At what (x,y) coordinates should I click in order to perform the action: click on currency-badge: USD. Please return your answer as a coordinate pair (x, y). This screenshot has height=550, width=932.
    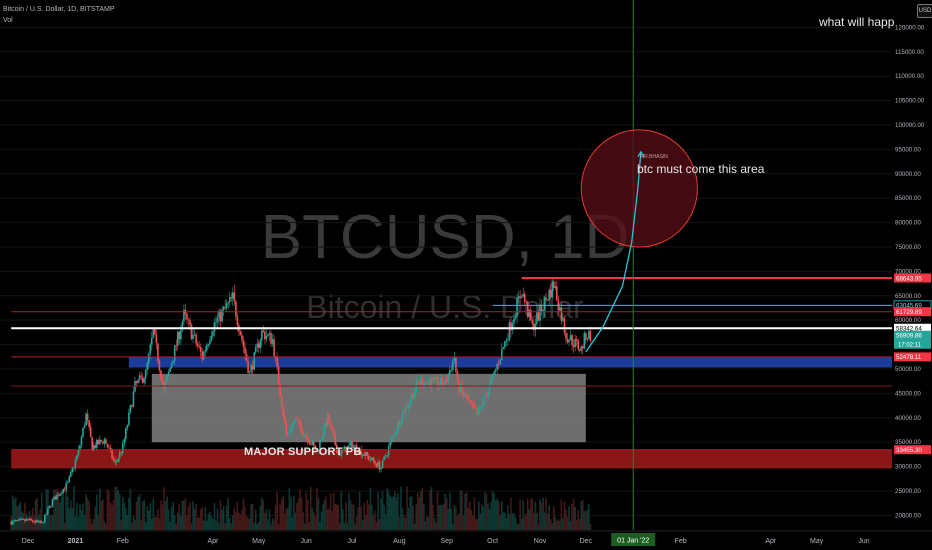
    Looking at the image, I should click on (924, 11).